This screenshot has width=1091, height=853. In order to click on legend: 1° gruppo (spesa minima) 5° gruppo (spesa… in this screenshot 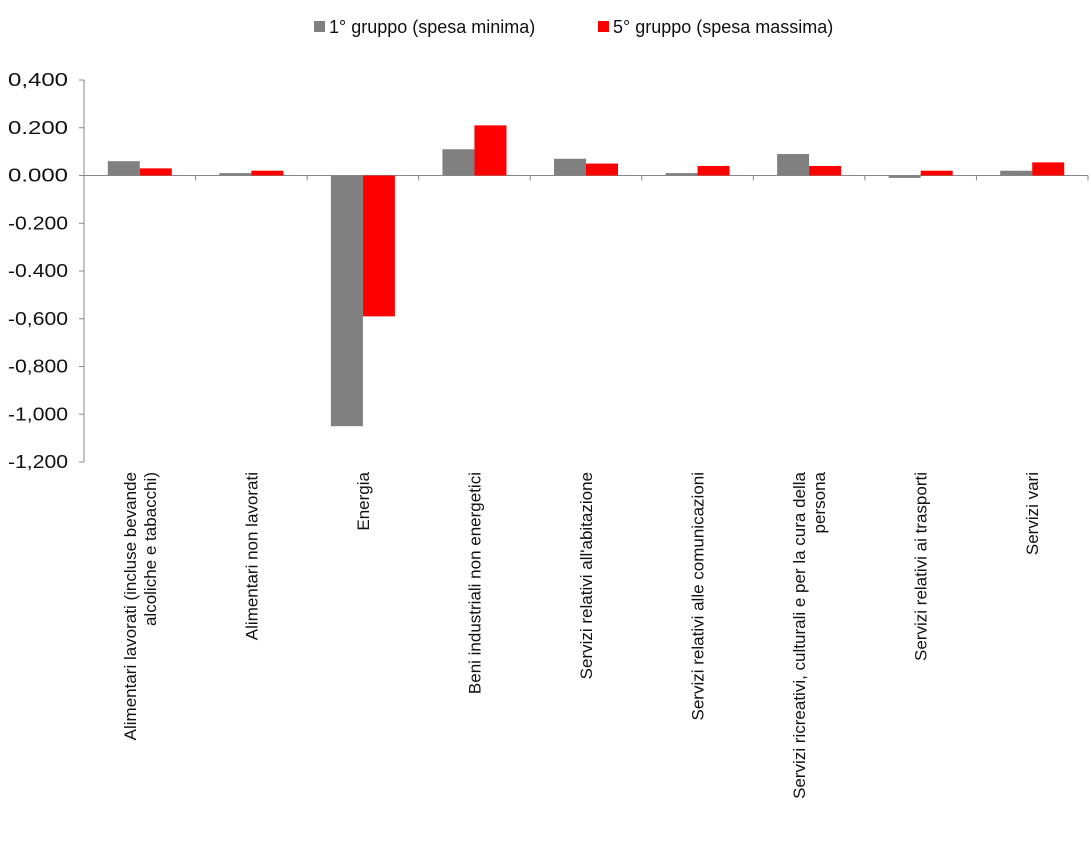, I will do `click(573, 27)`.